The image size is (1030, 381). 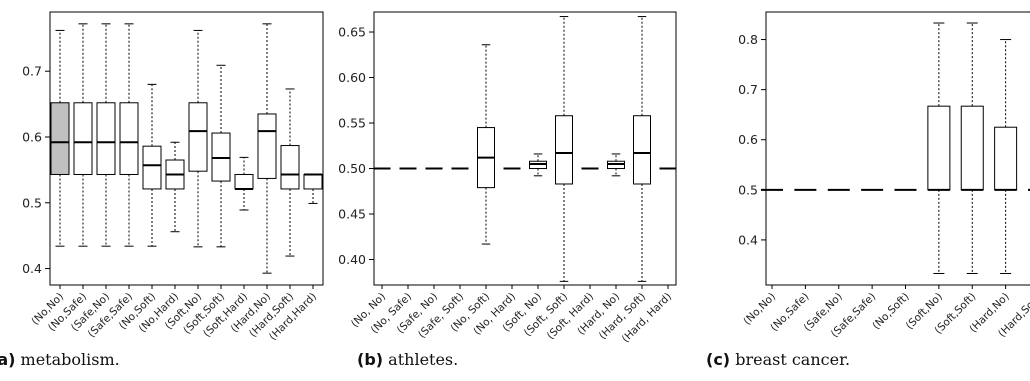 What do you see at coordinates (1013, 264) in the screenshot?
I see `box-9: (Hard,Soft)` at bounding box center [1013, 264].